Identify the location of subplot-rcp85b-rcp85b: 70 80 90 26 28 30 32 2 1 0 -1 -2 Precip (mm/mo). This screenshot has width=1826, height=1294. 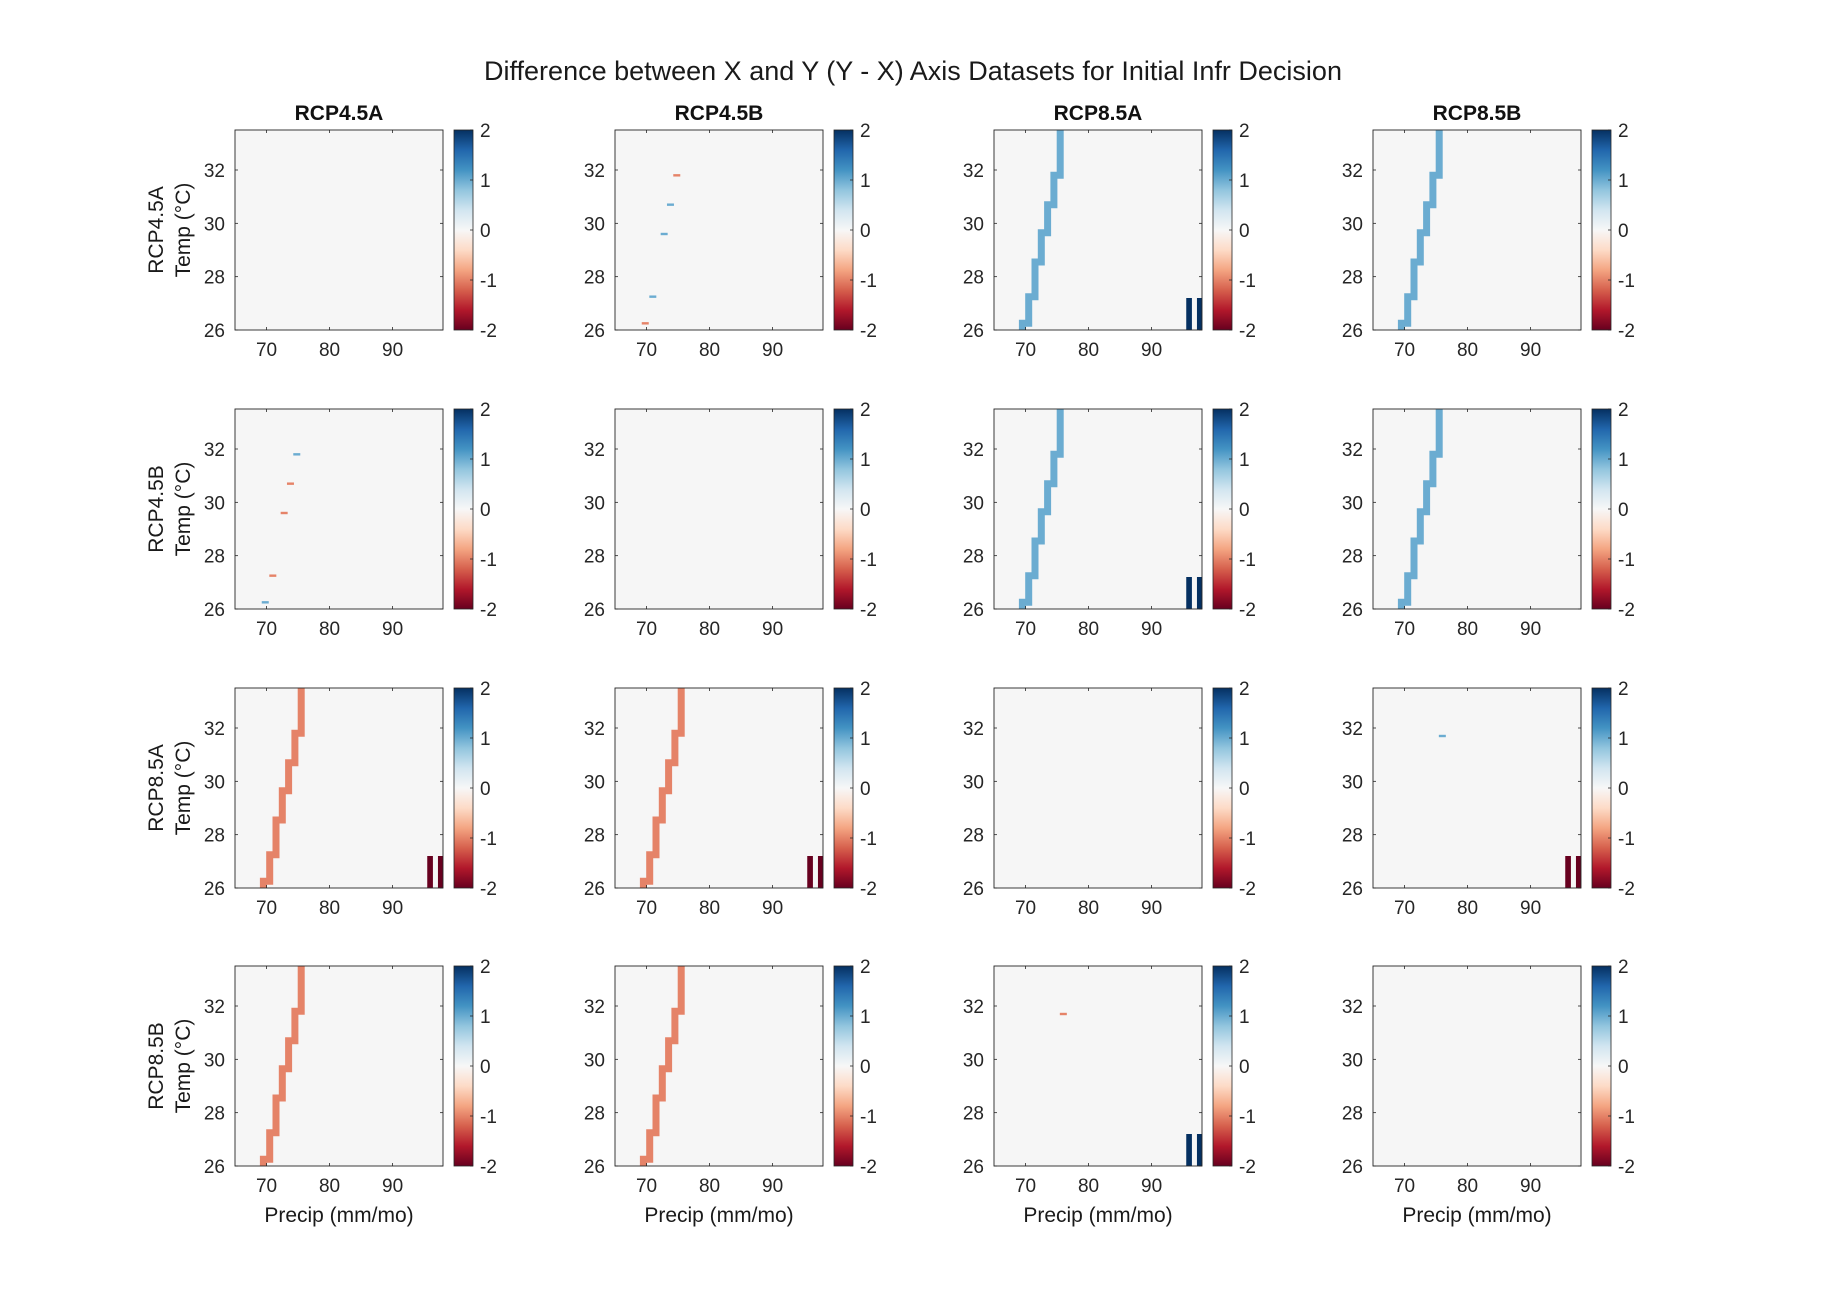
(1488, 1092).